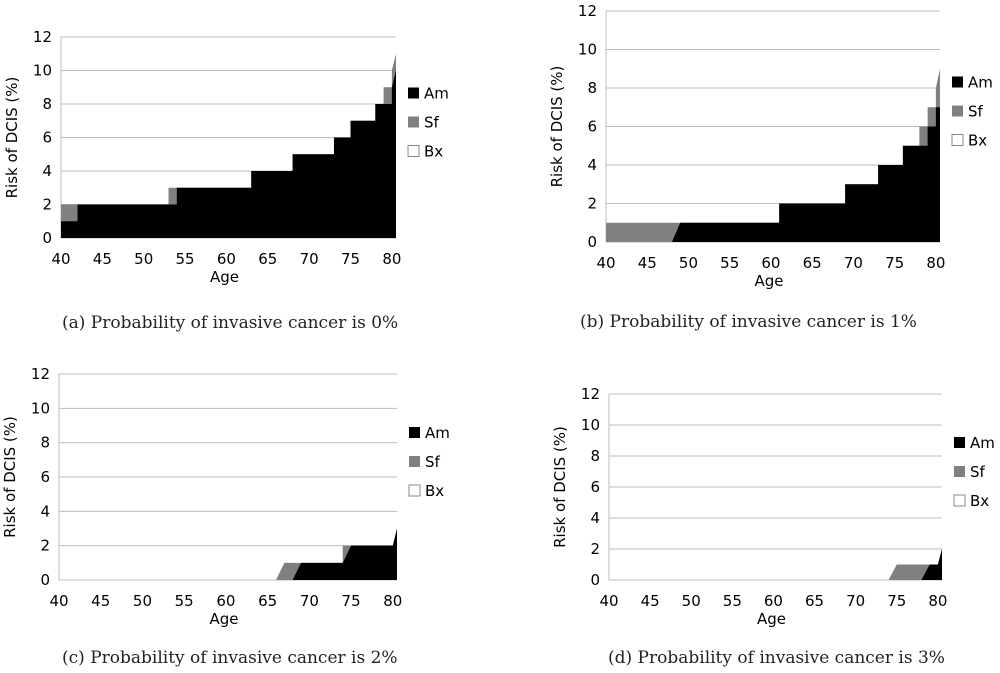 Image resolution: width=1000 pixels, height=673 pixels. What do you see at coordinates (937, 601) in the screenshot?
I see `chart-d-xtick-80: 80` at bounding box center [937, 601].